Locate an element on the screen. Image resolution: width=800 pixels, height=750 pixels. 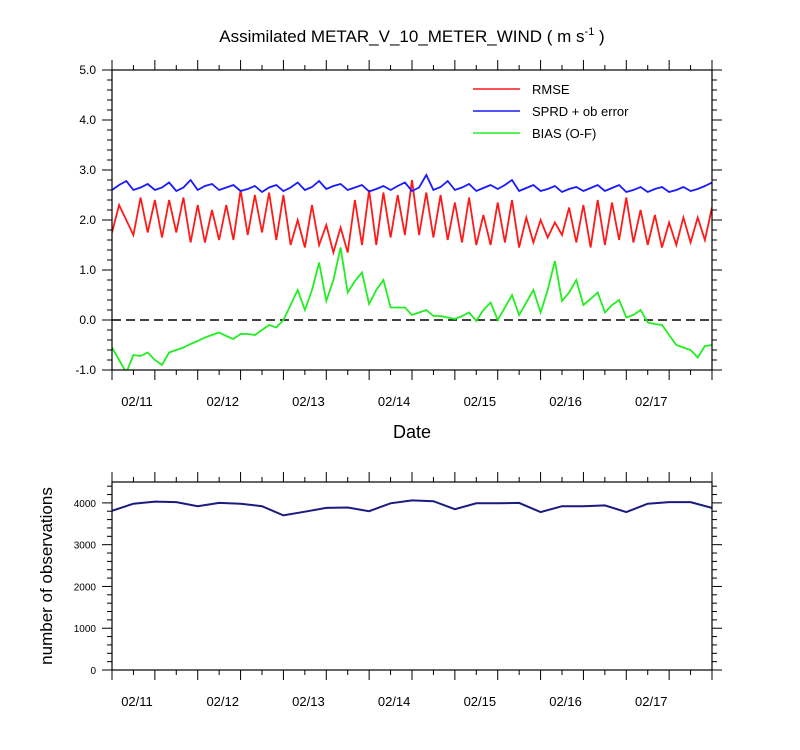
top-x-tick-label: 02/15 is located at coordinates (480, 401).